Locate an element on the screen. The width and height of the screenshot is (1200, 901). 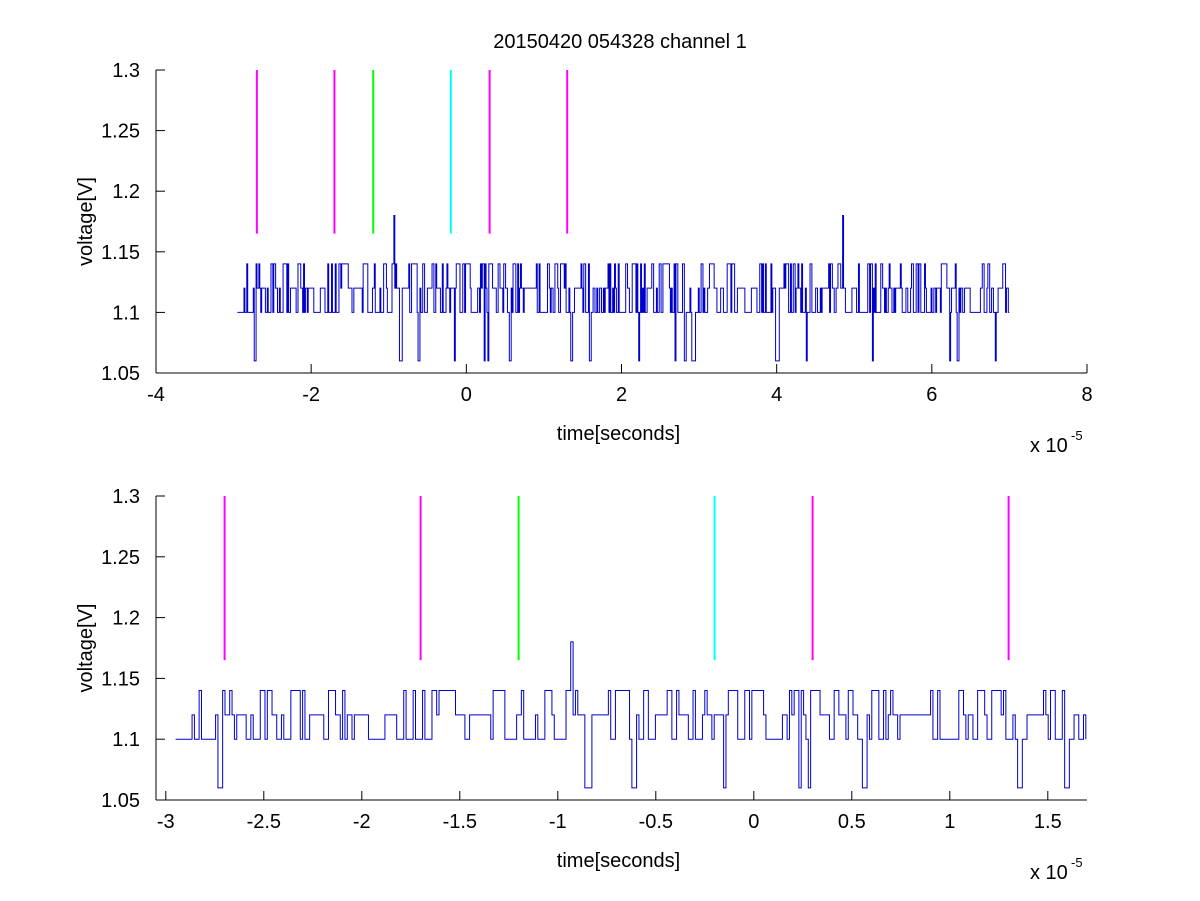
x-tick-label: 1 is located at coordinates (949, 822).